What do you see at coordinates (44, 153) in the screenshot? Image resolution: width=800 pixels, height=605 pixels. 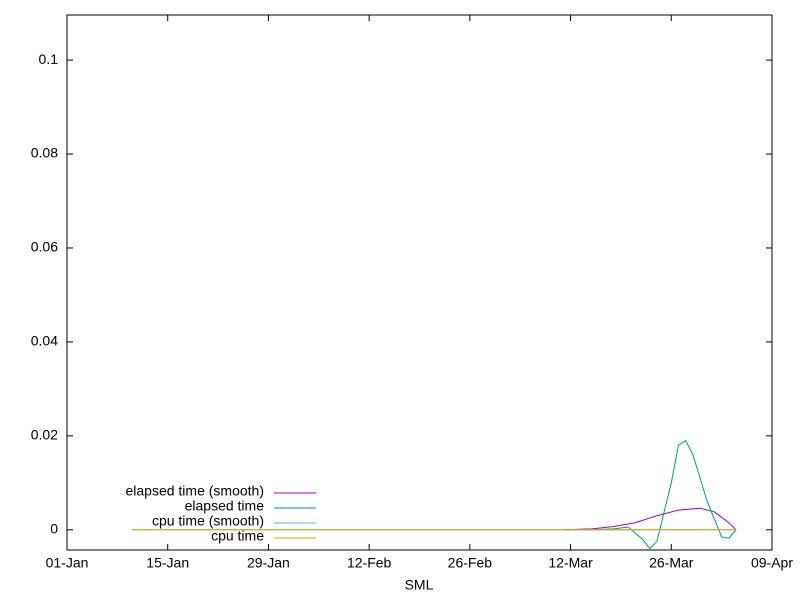 I see `y-tick-label: 0.08` at bounding box center [44, 153].